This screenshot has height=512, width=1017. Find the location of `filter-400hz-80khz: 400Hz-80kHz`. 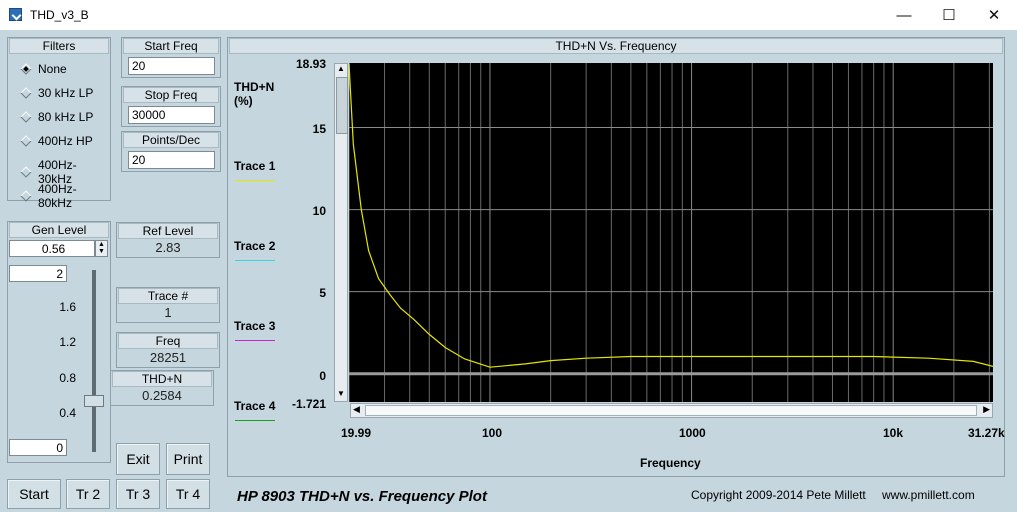

filter-400hz-80khz: 400Hz-80kHz is located at coordinates (65, 196).